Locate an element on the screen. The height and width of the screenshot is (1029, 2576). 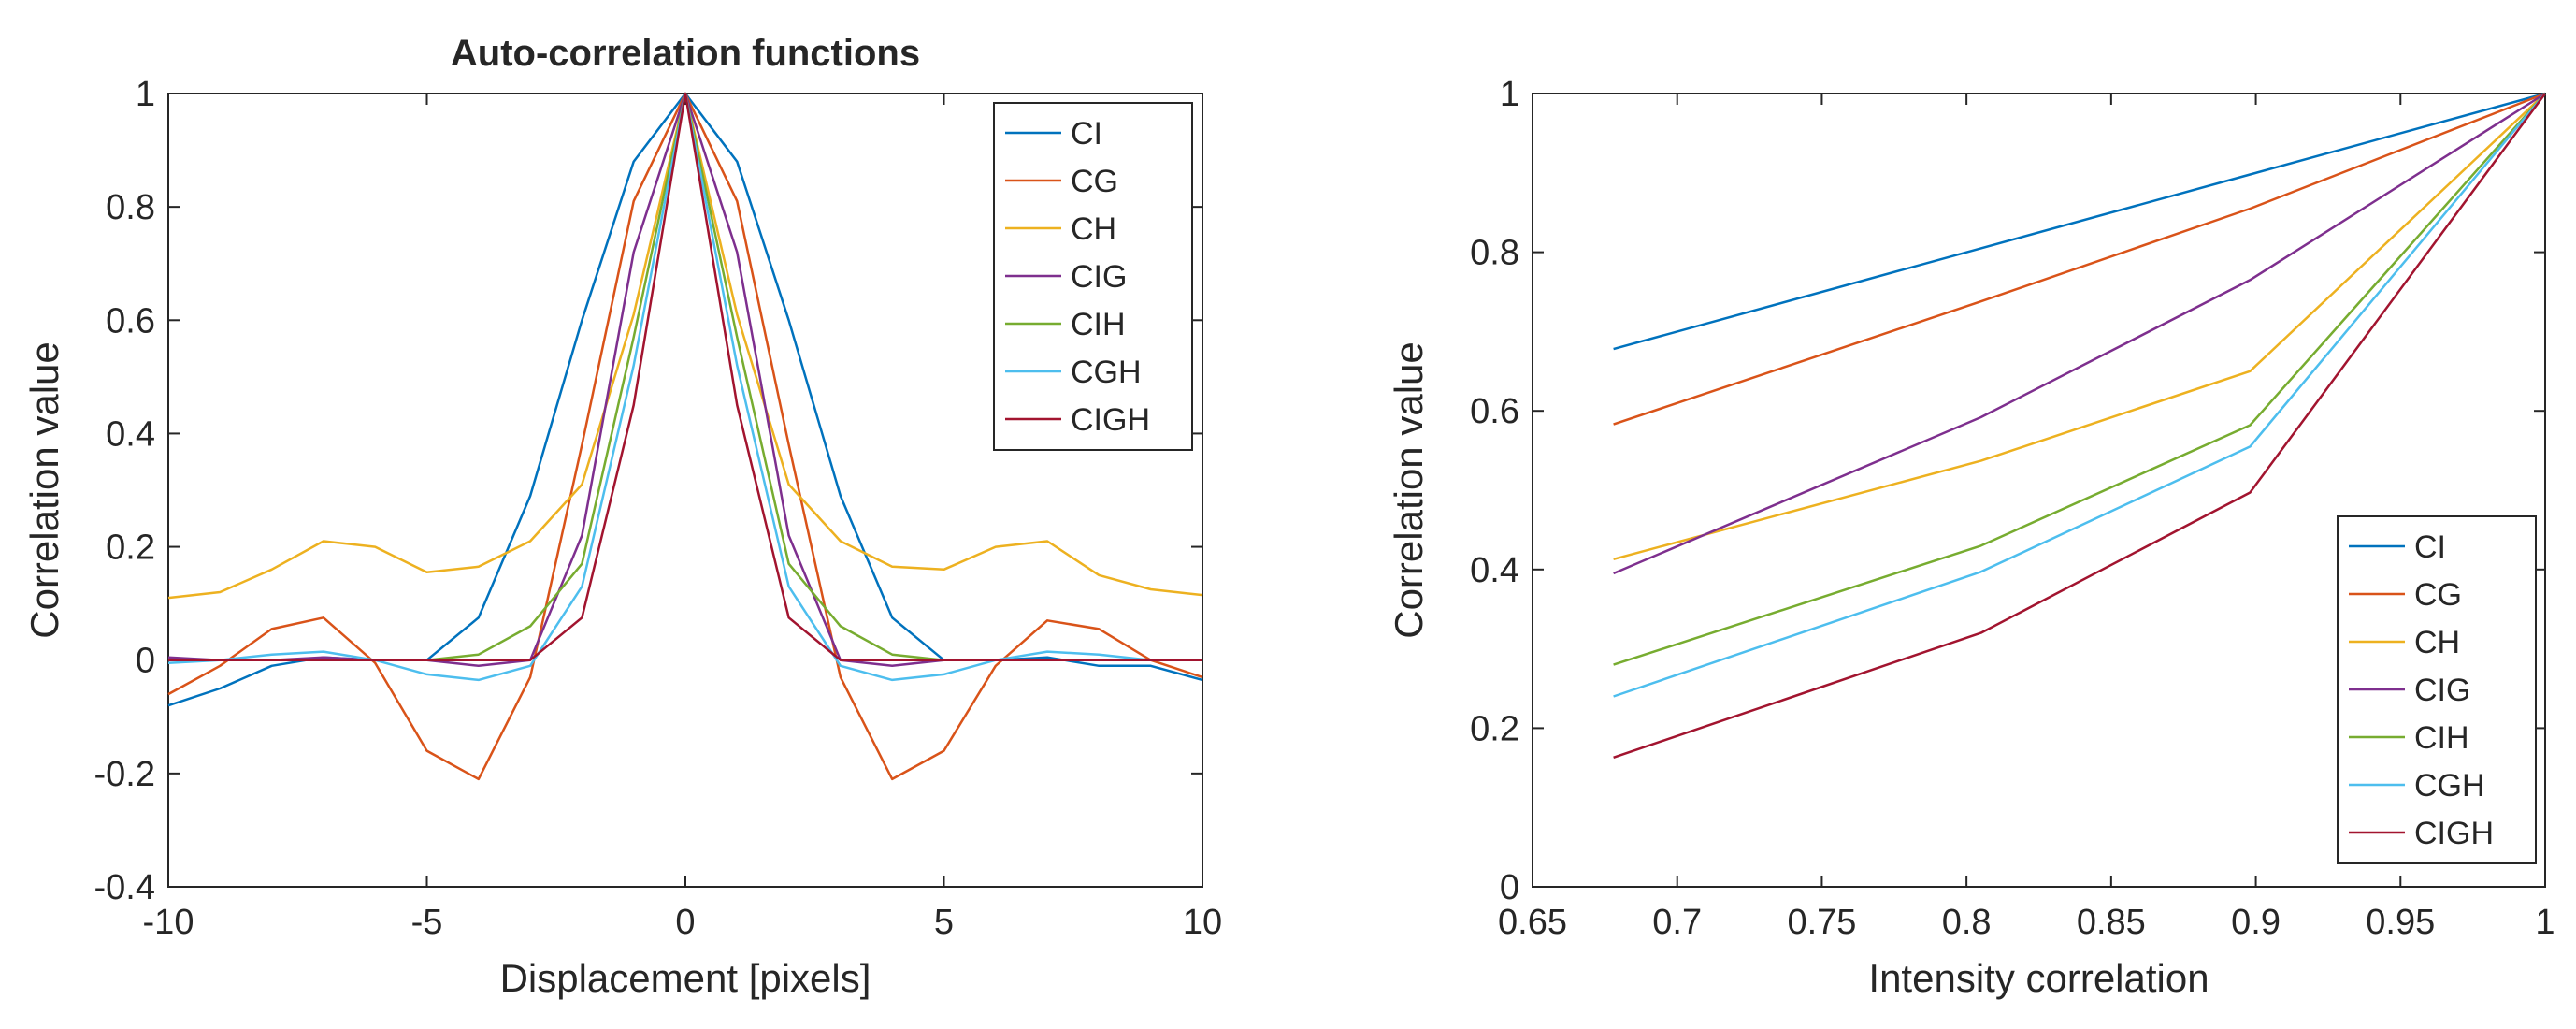
x-tick-label: 0 is located at coordinates (685, 923).